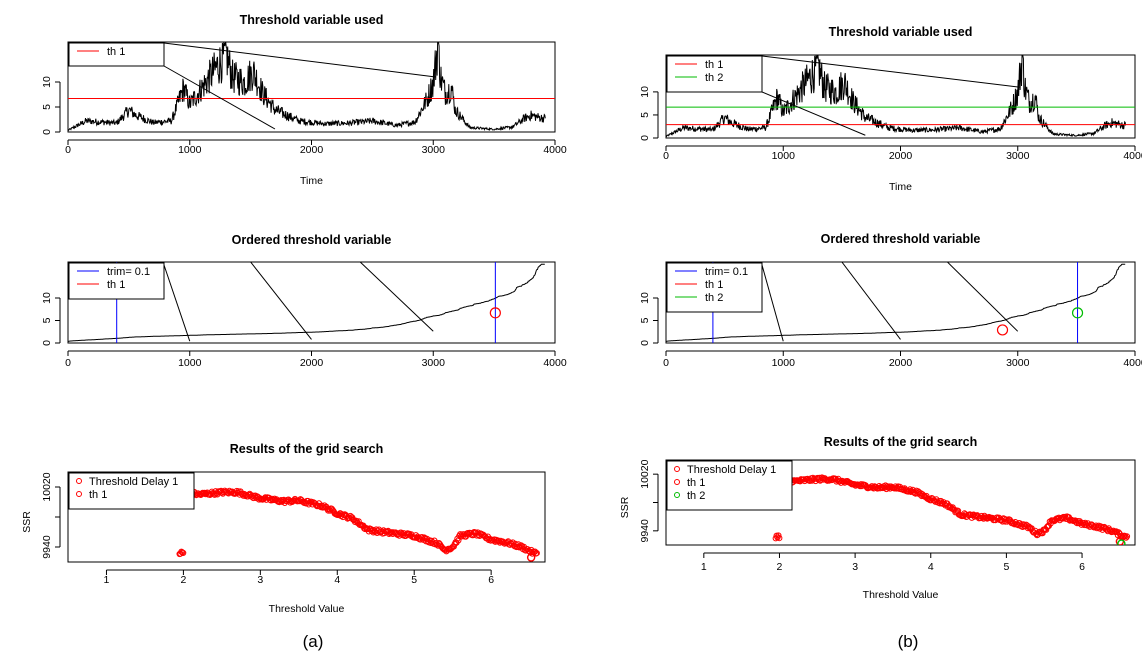 Image resolution: width=1142 pixels, height=655 pixels. I want to click on panel-a-ordered-plot-frame, so click(311, 302).